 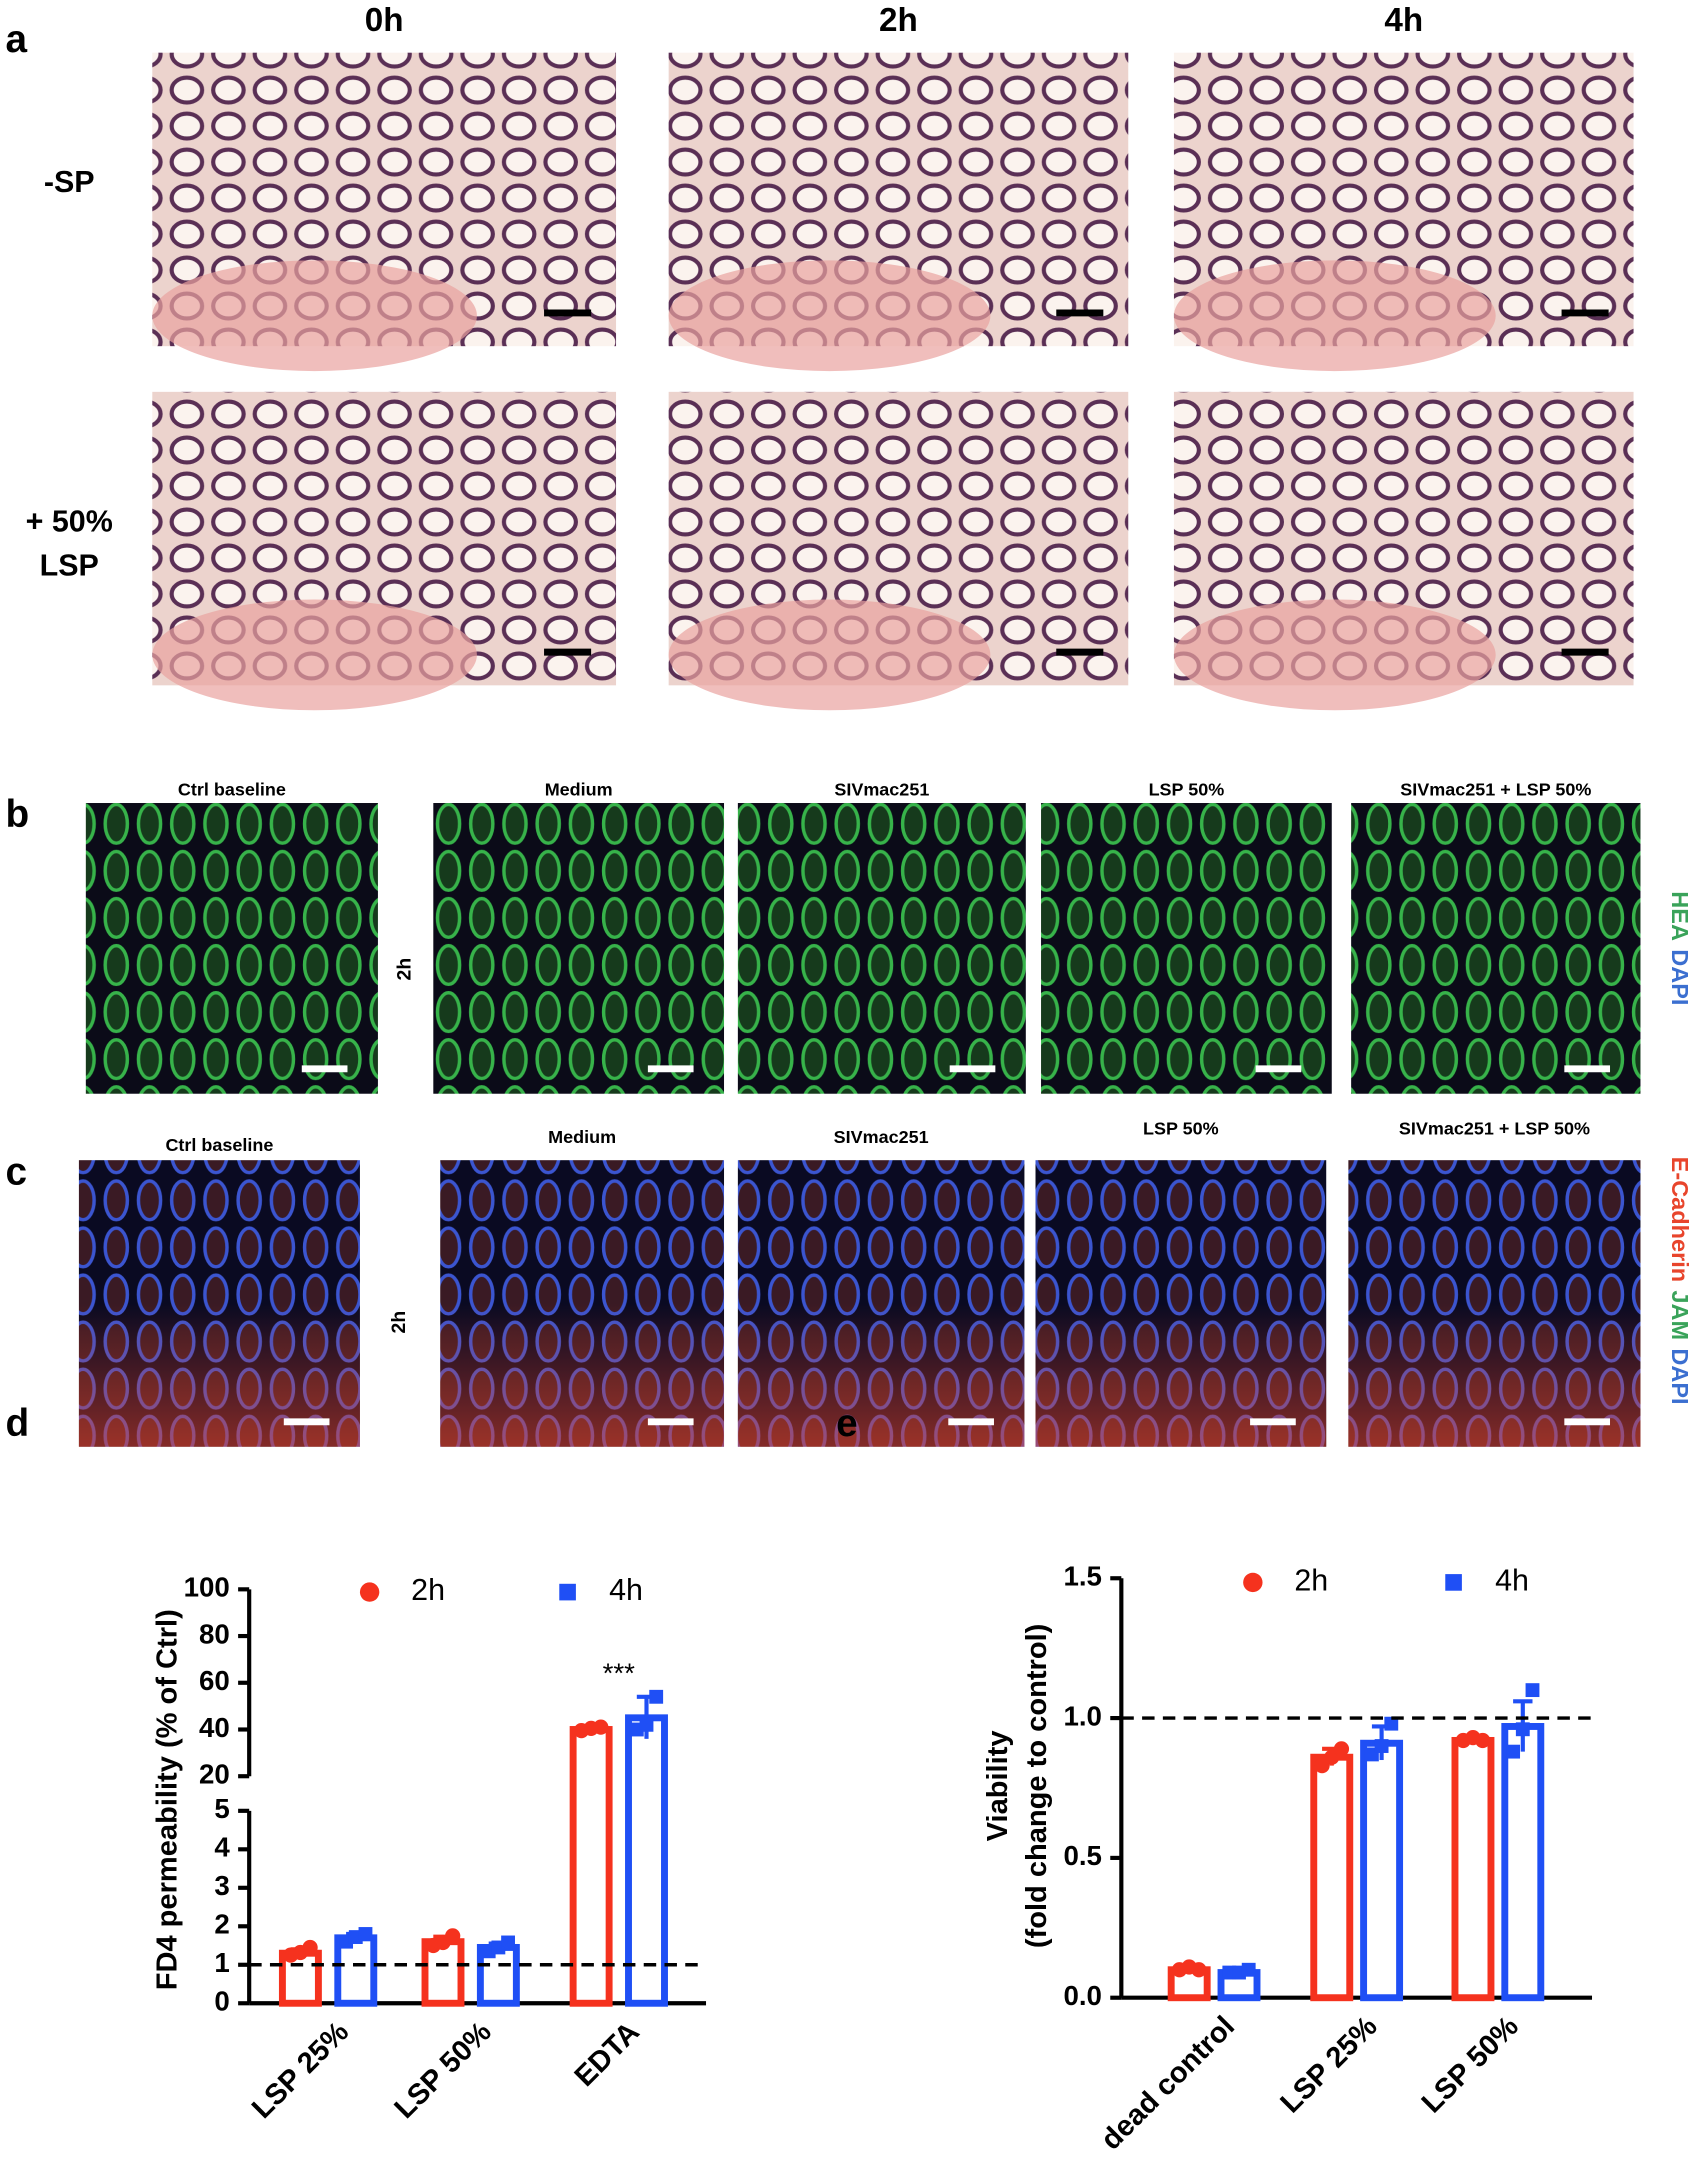 What do you see at coordinates (1680, 1315) in the screenshot?
I see `stain-name: JAM` at bounding box center [1680, 1315].